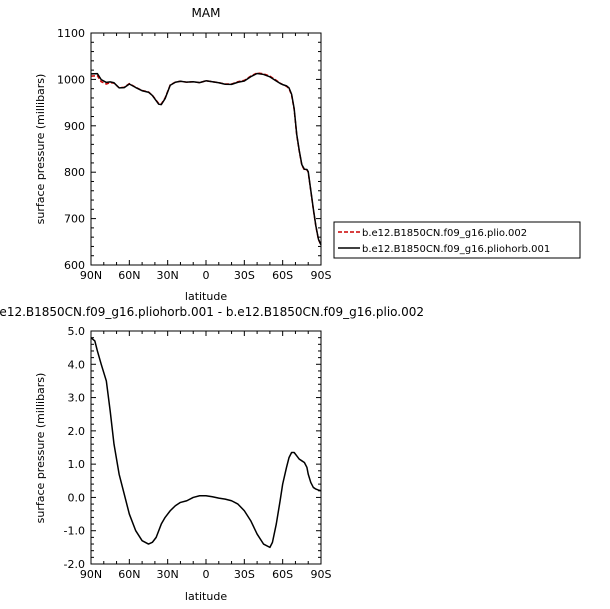  I want to click on top-x-tick-label: 0, so click(206, 275).